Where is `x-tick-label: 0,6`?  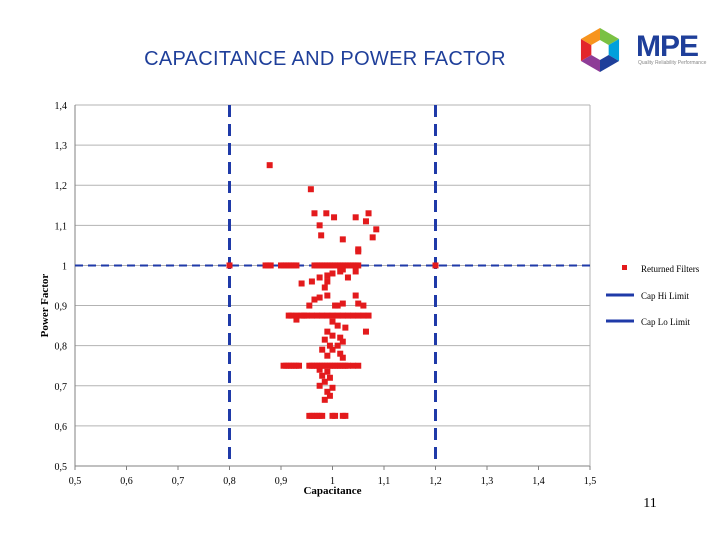 x-tick-label: 0,6 is located at coordinates (126, 481).